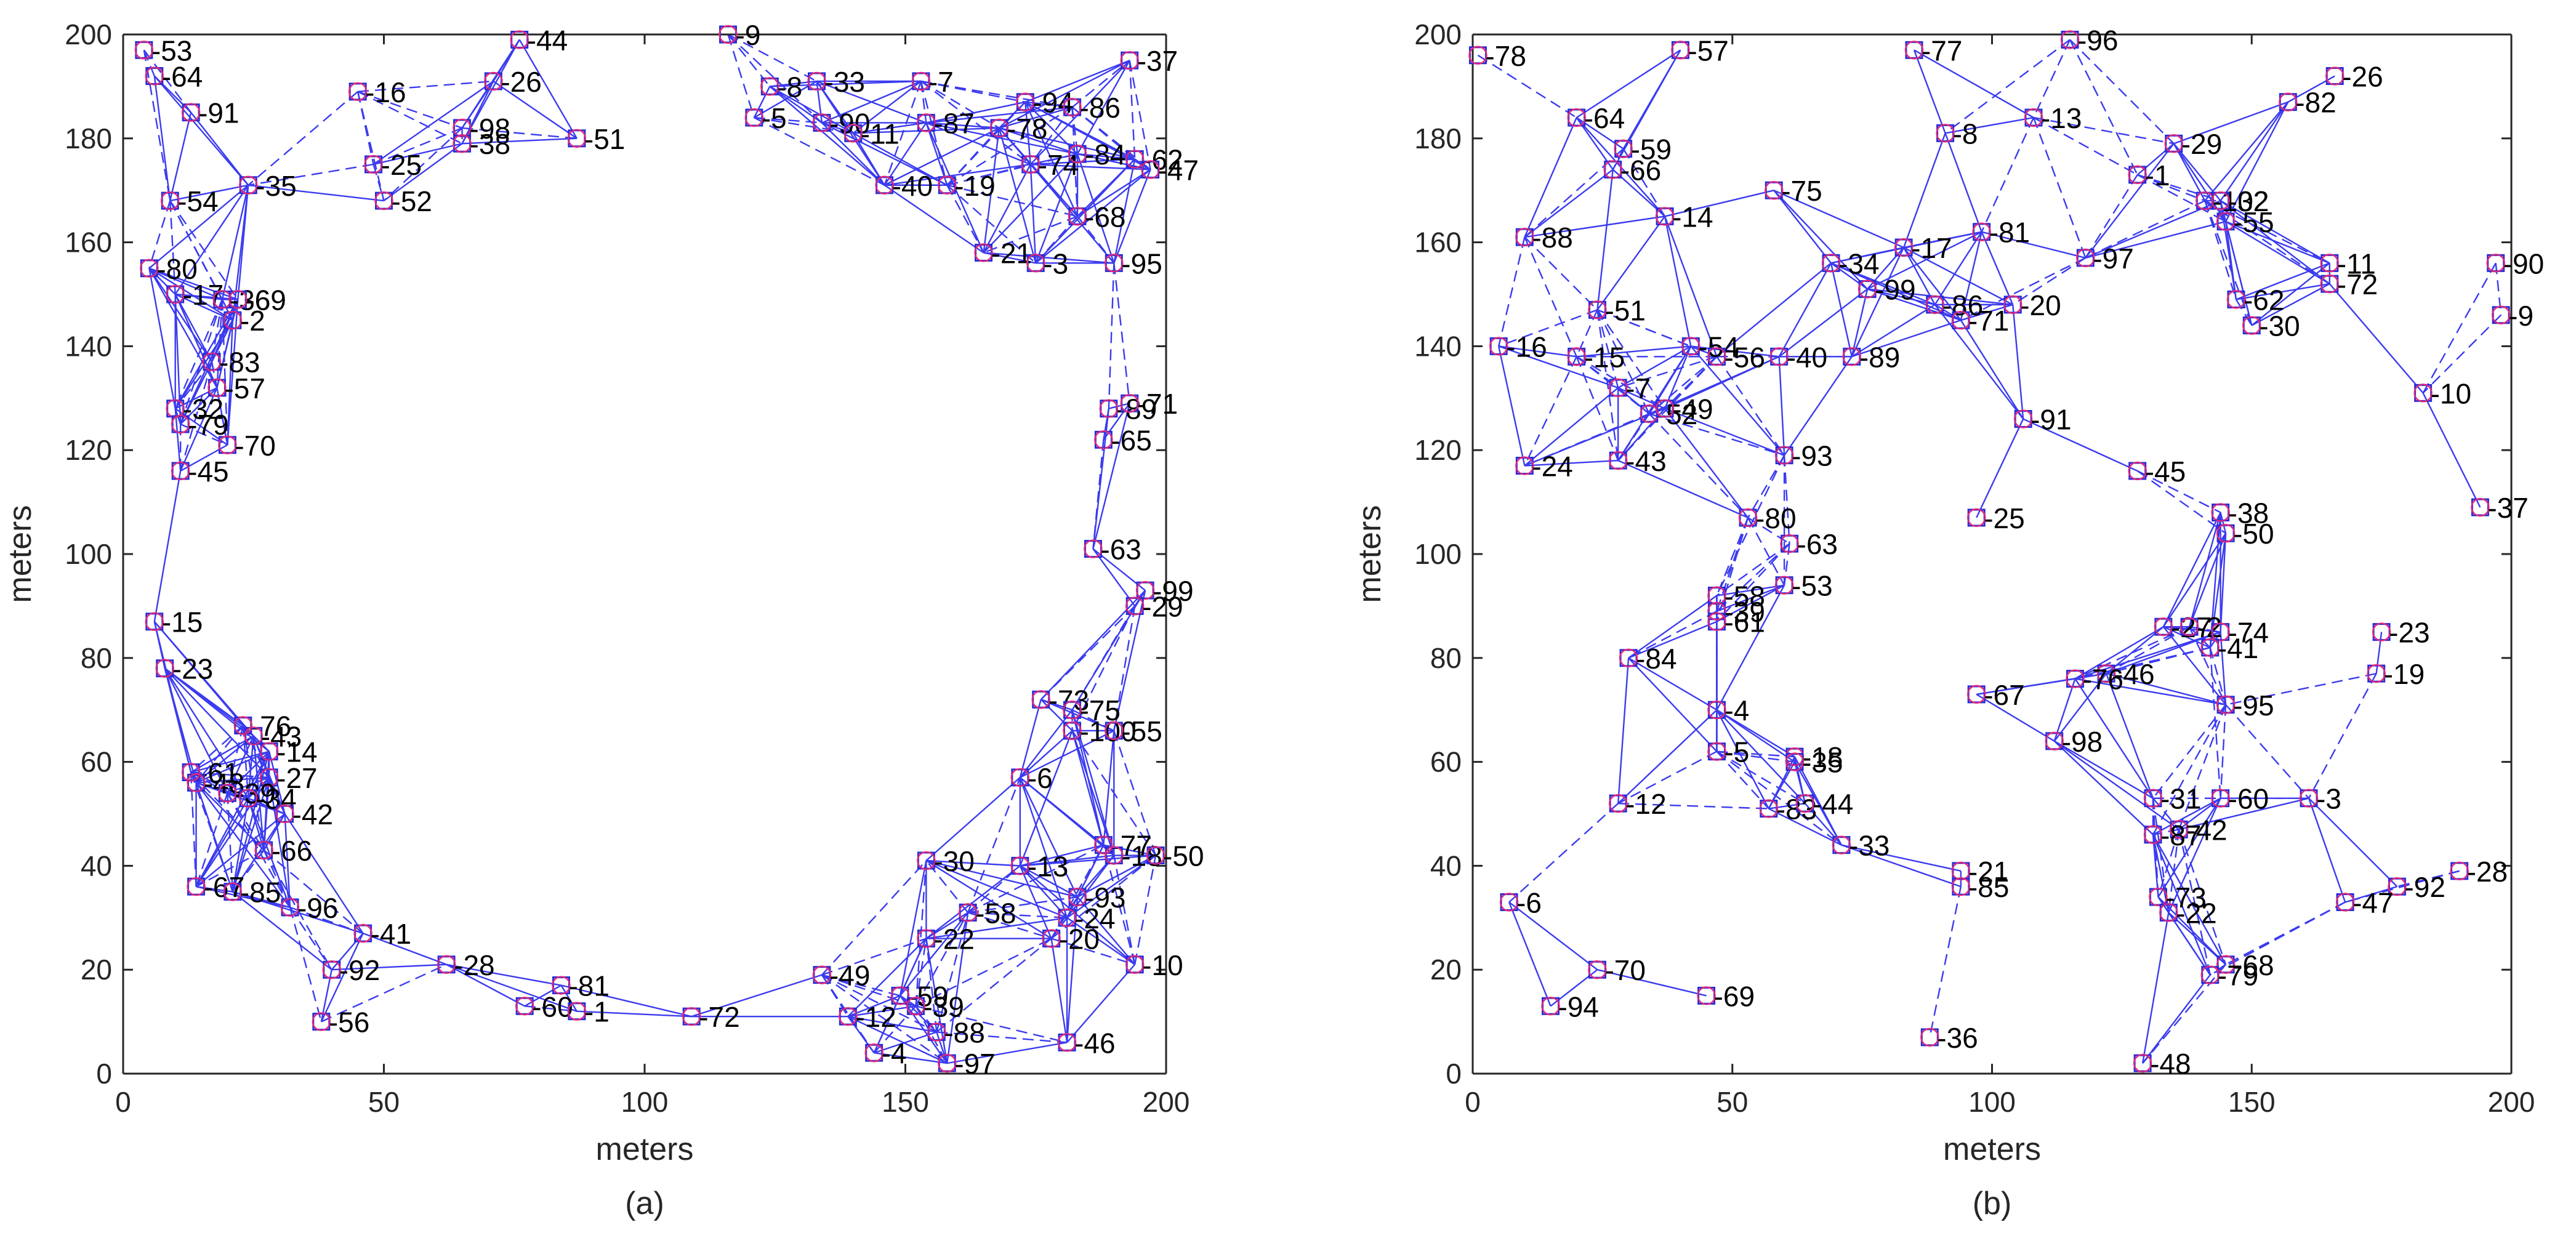 This screenshot has width=2576, height=1246. I want to click on node-id-label: -29, so click(2201, 144).